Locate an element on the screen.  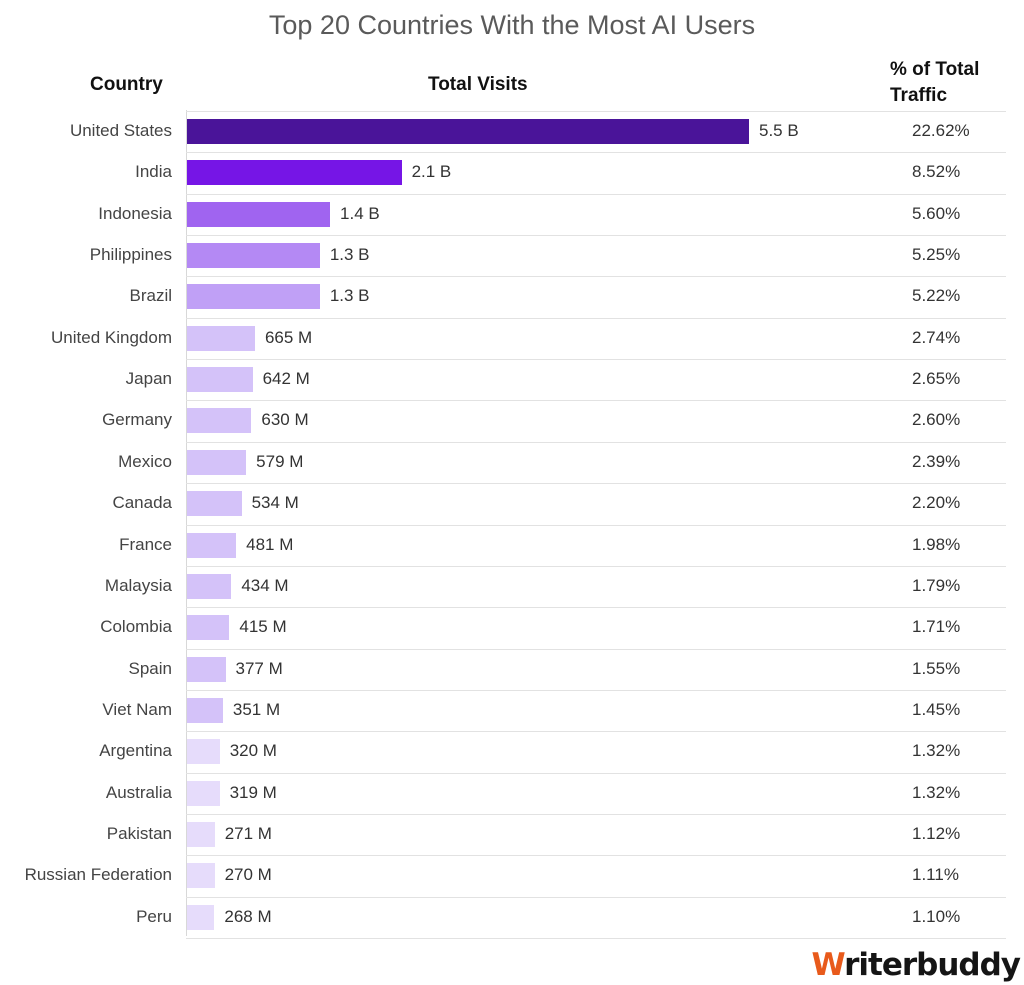
bar-value-label: 270 M is located at coordinates (248, 875).